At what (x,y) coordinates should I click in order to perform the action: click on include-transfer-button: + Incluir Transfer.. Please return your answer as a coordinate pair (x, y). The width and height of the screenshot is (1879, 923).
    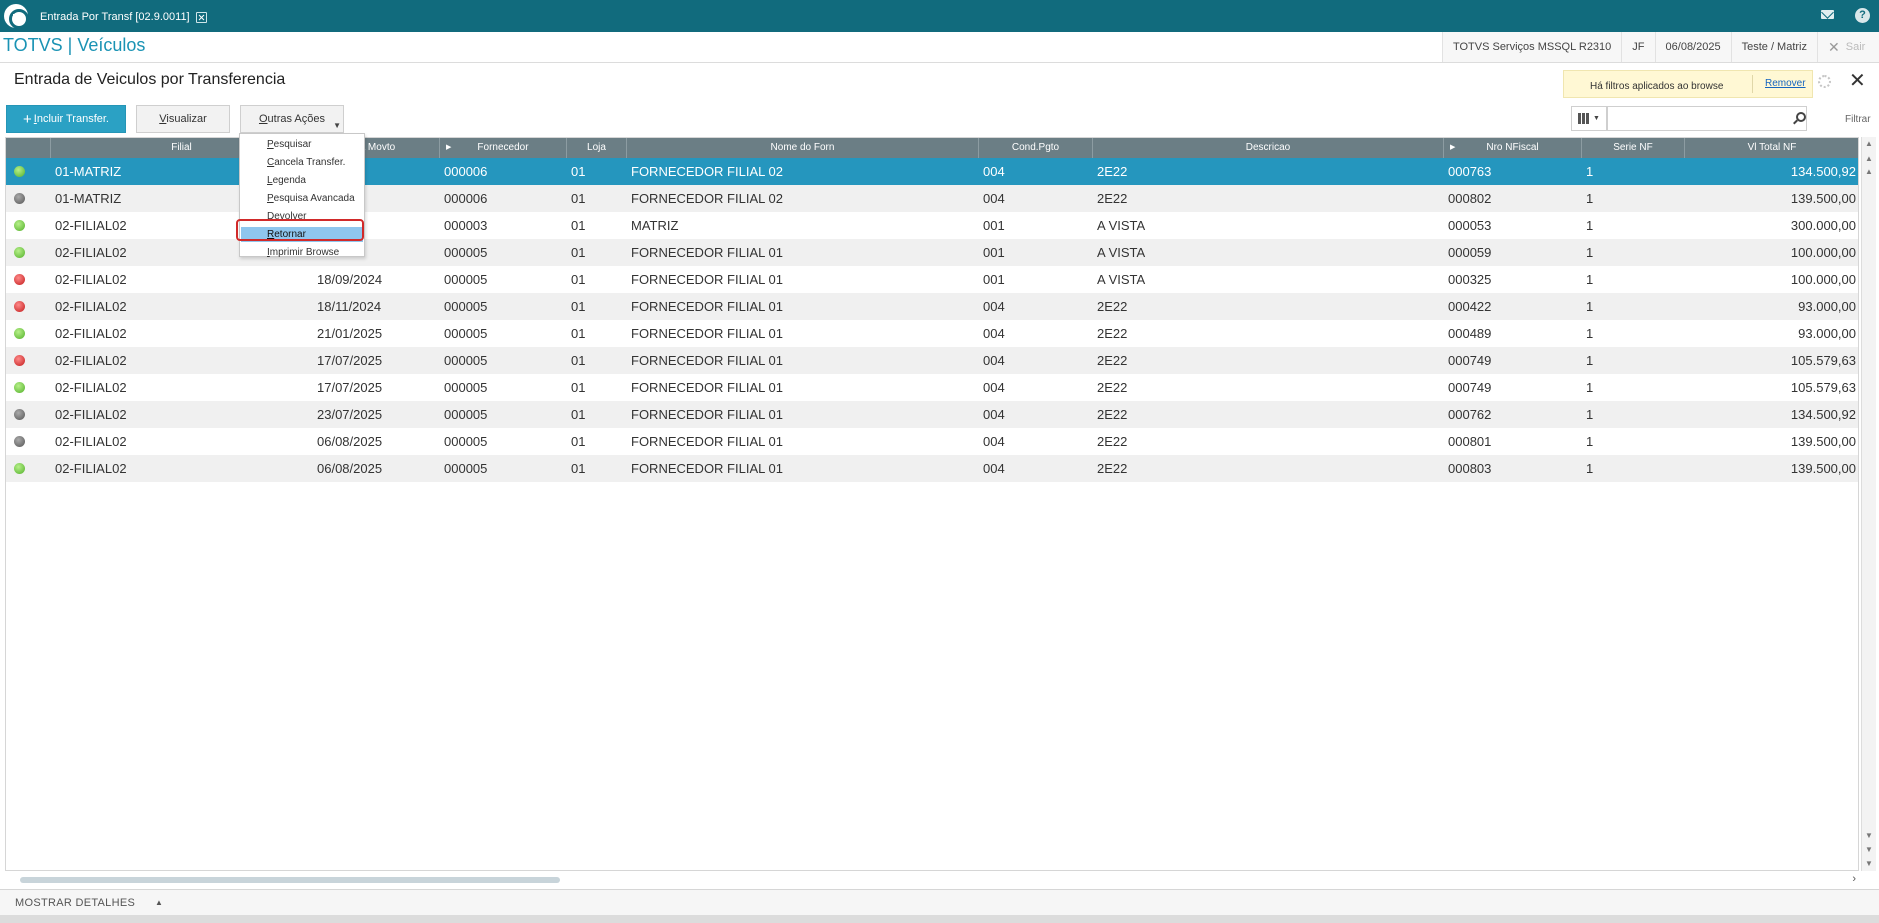
    Looking at the image, I should click on (66, 119).